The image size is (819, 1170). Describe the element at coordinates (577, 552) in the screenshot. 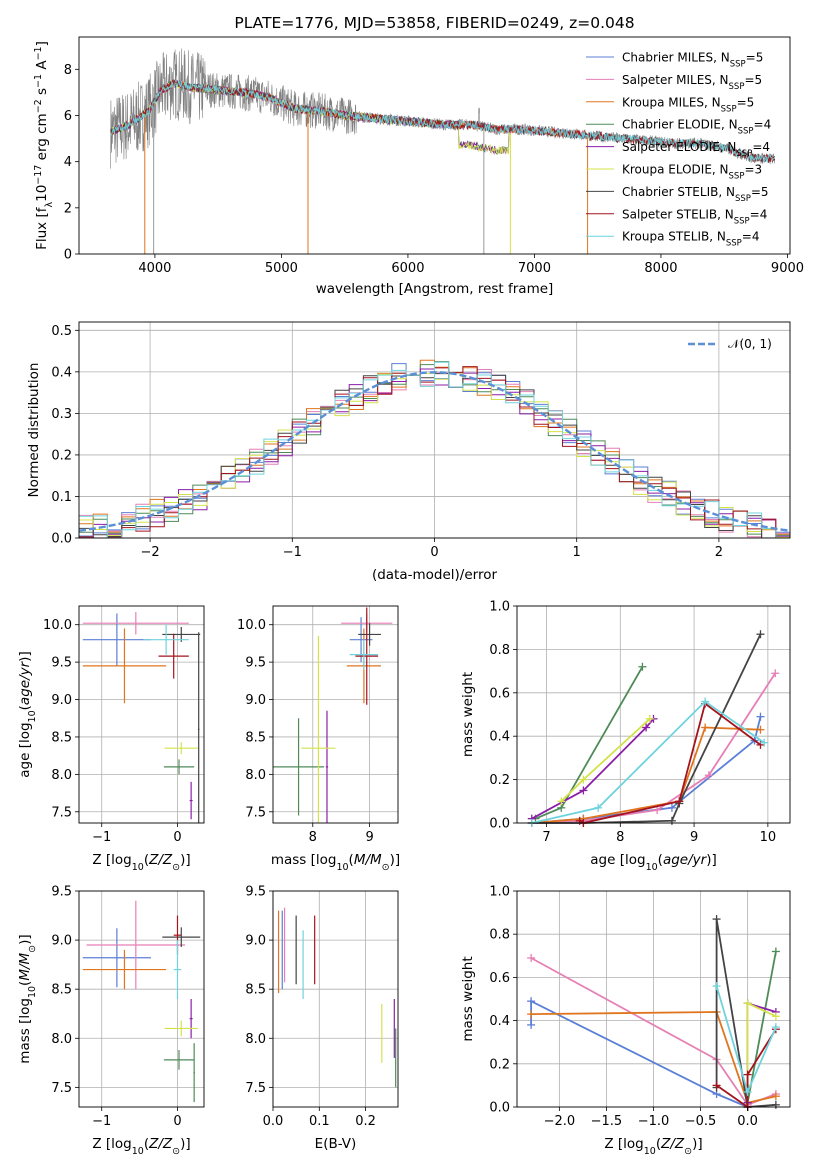

I see `x-tick-label: 1` at that location.